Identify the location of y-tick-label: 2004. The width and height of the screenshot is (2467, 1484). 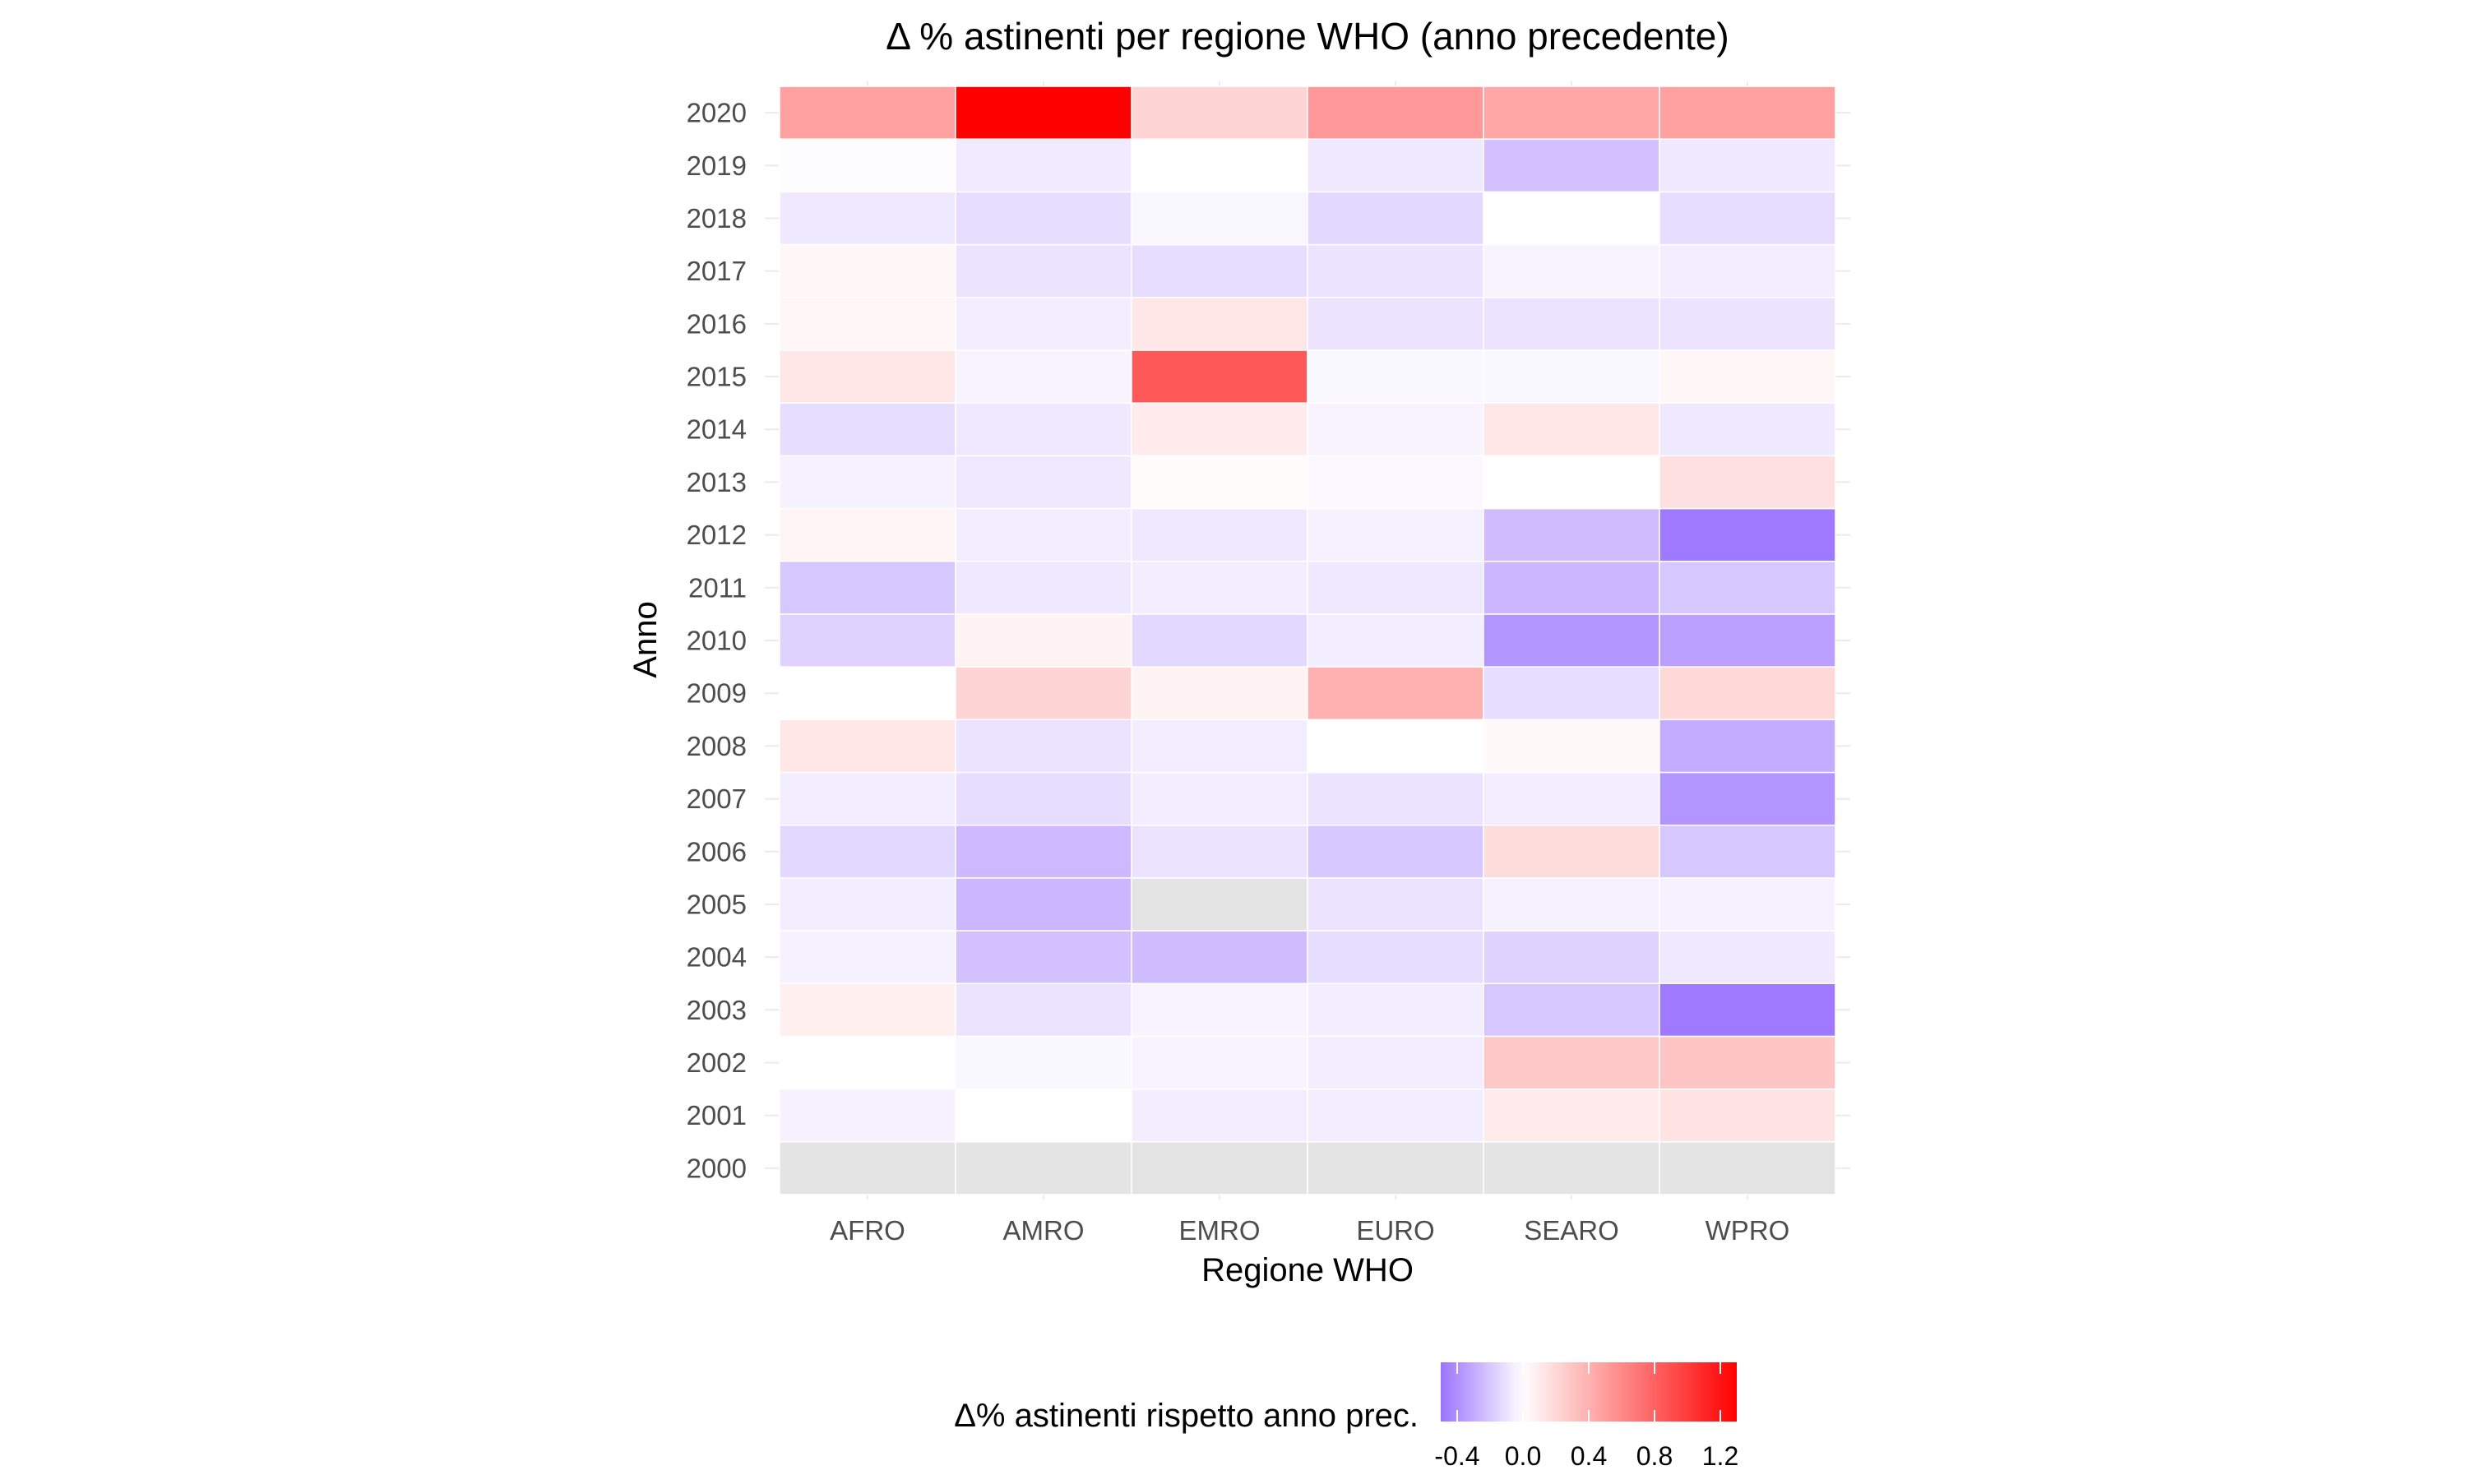
(717, 957).